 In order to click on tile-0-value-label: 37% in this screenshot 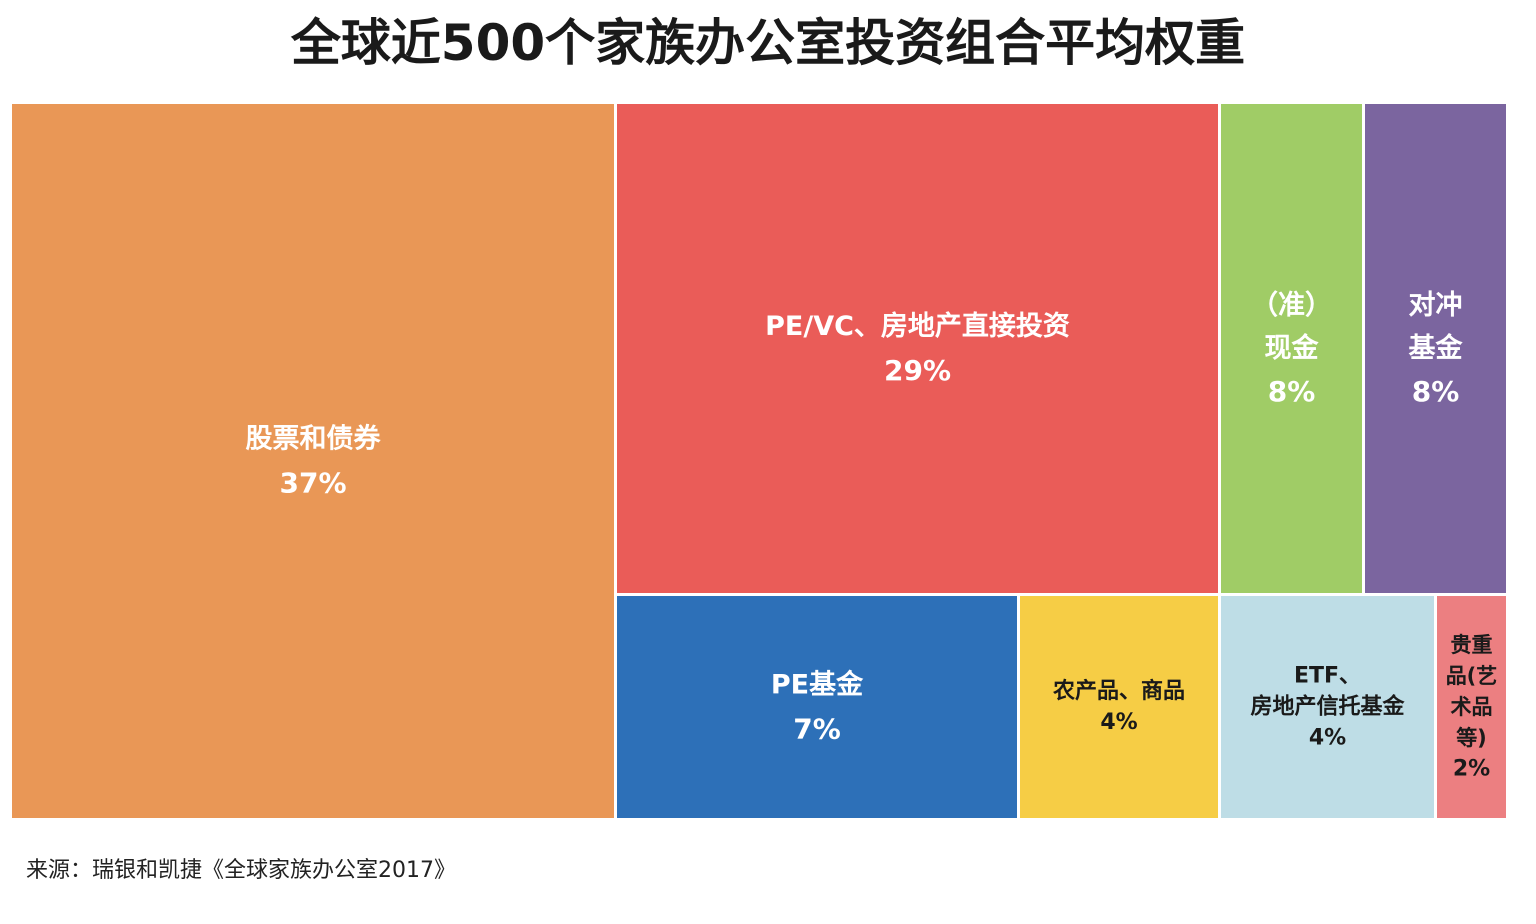, I will do `click(312, 483)`.